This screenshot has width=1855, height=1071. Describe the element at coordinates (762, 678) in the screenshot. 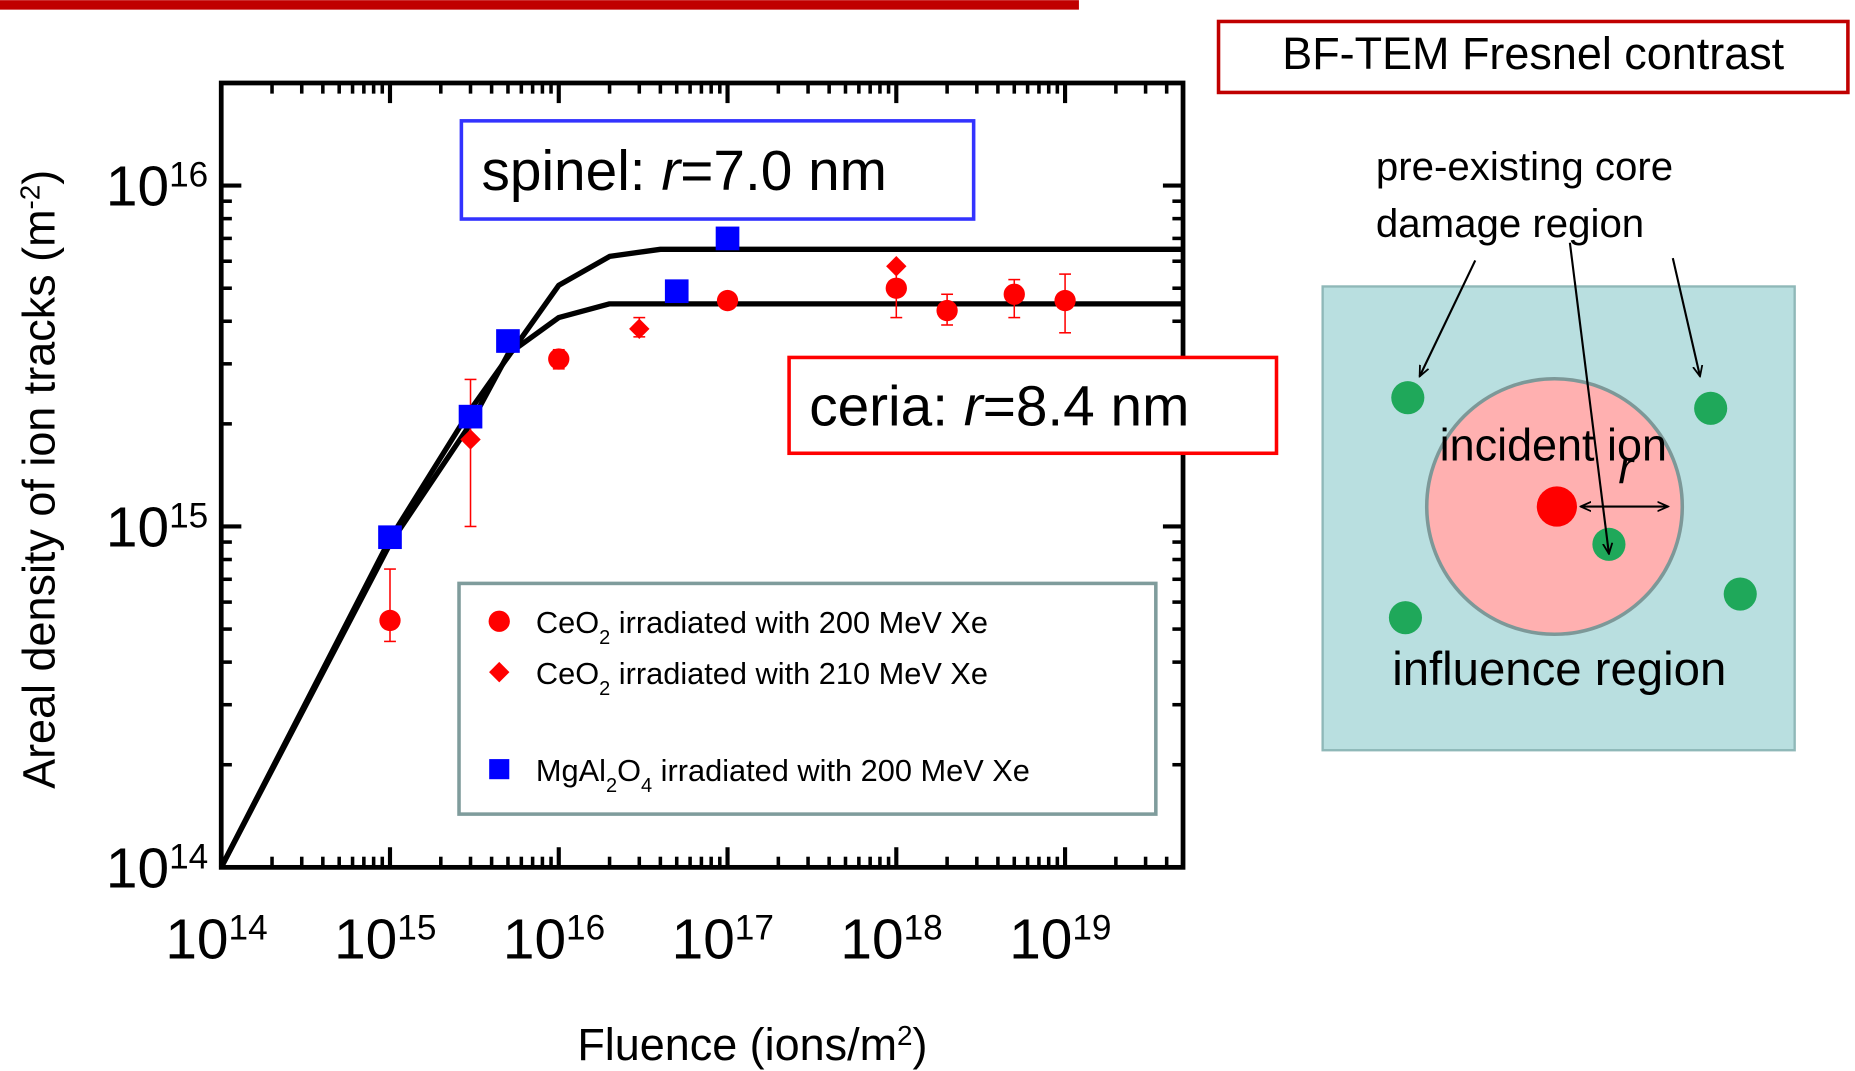

I see `legend-label: CeO2 irradiated with 210 MeV Xe` at that location.